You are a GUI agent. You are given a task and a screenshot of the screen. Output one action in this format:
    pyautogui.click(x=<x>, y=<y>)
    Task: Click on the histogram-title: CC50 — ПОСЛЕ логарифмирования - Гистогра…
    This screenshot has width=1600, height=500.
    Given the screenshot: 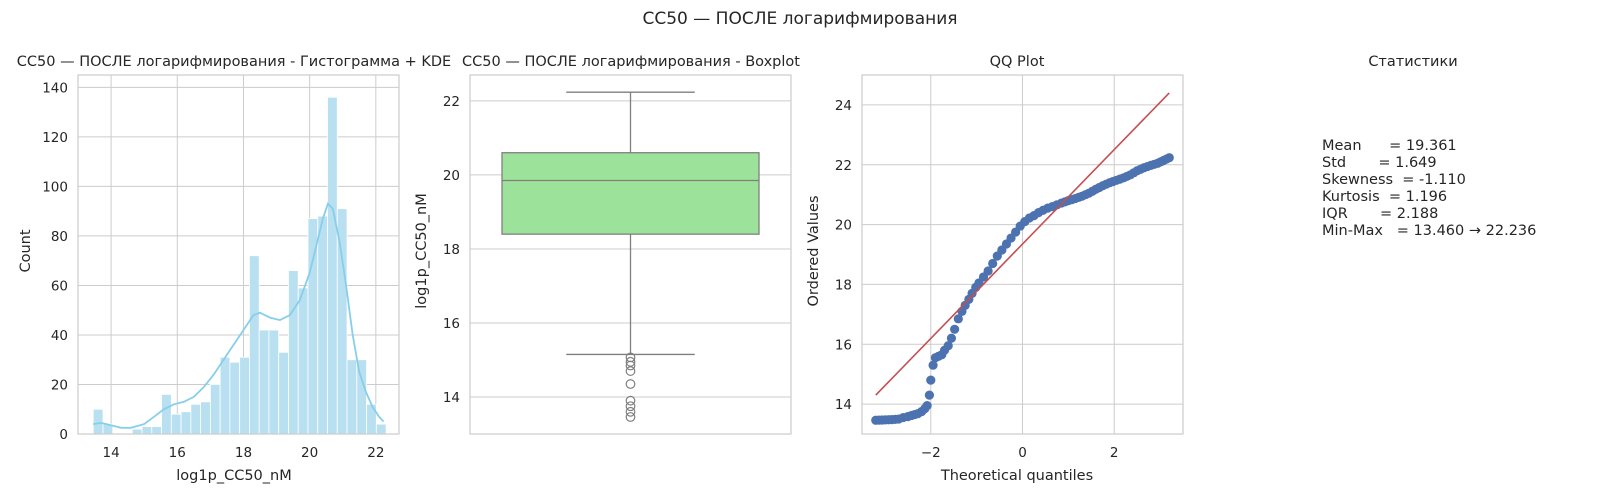 What is the action you would take?
    pyautogui.click(x=234, y=62)
    